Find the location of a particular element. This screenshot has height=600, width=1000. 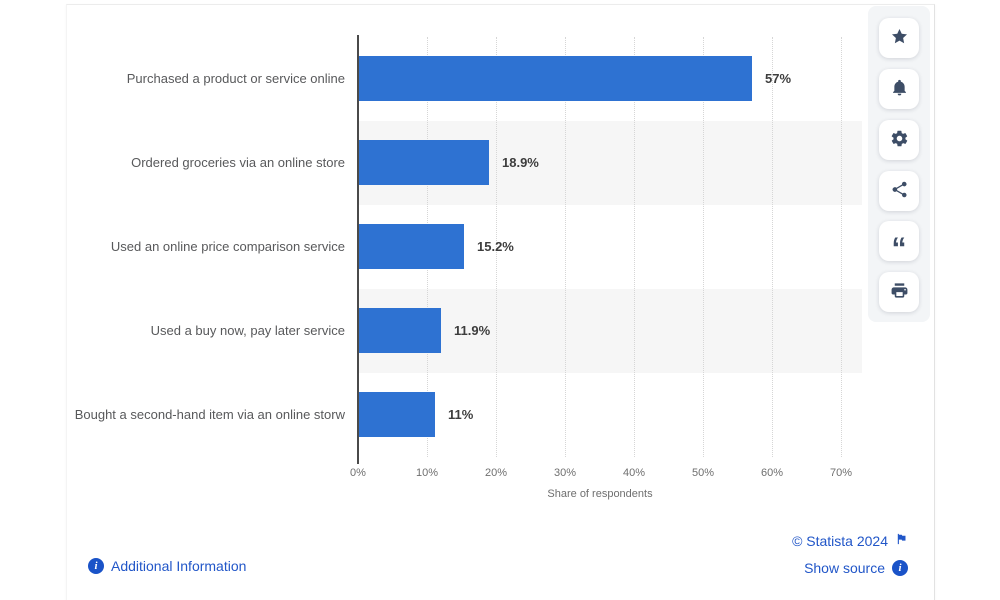

flag-icon is located at coordinates (901, 540).